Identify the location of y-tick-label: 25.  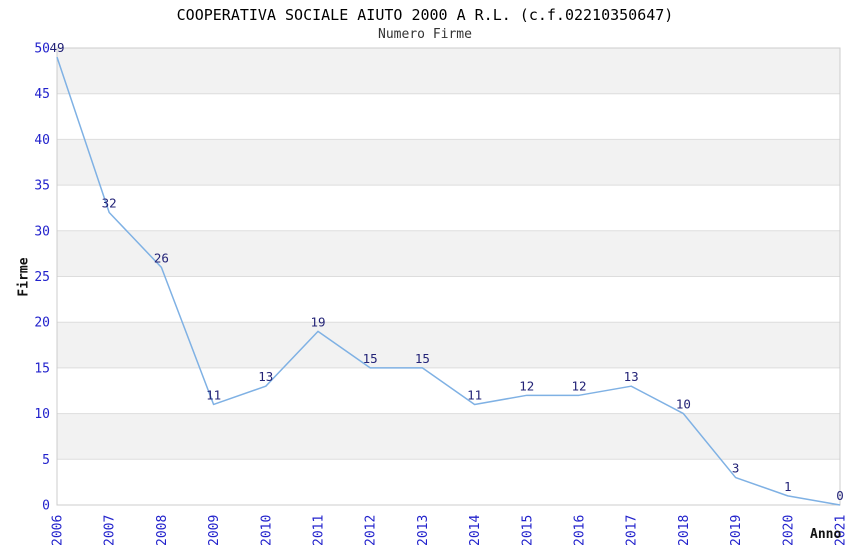
(42, 277).